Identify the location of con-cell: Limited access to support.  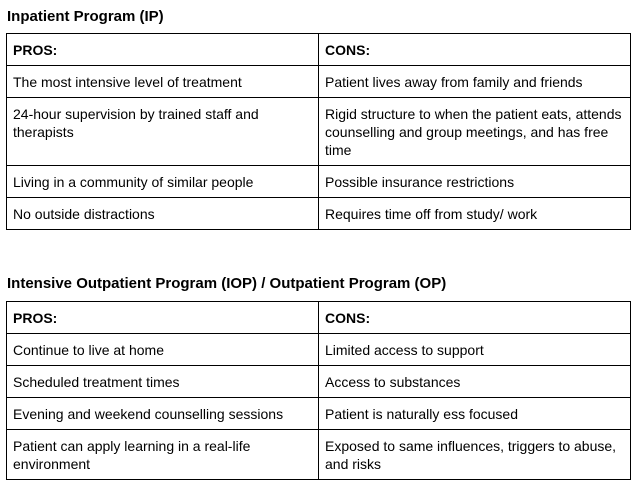
(474, 349).